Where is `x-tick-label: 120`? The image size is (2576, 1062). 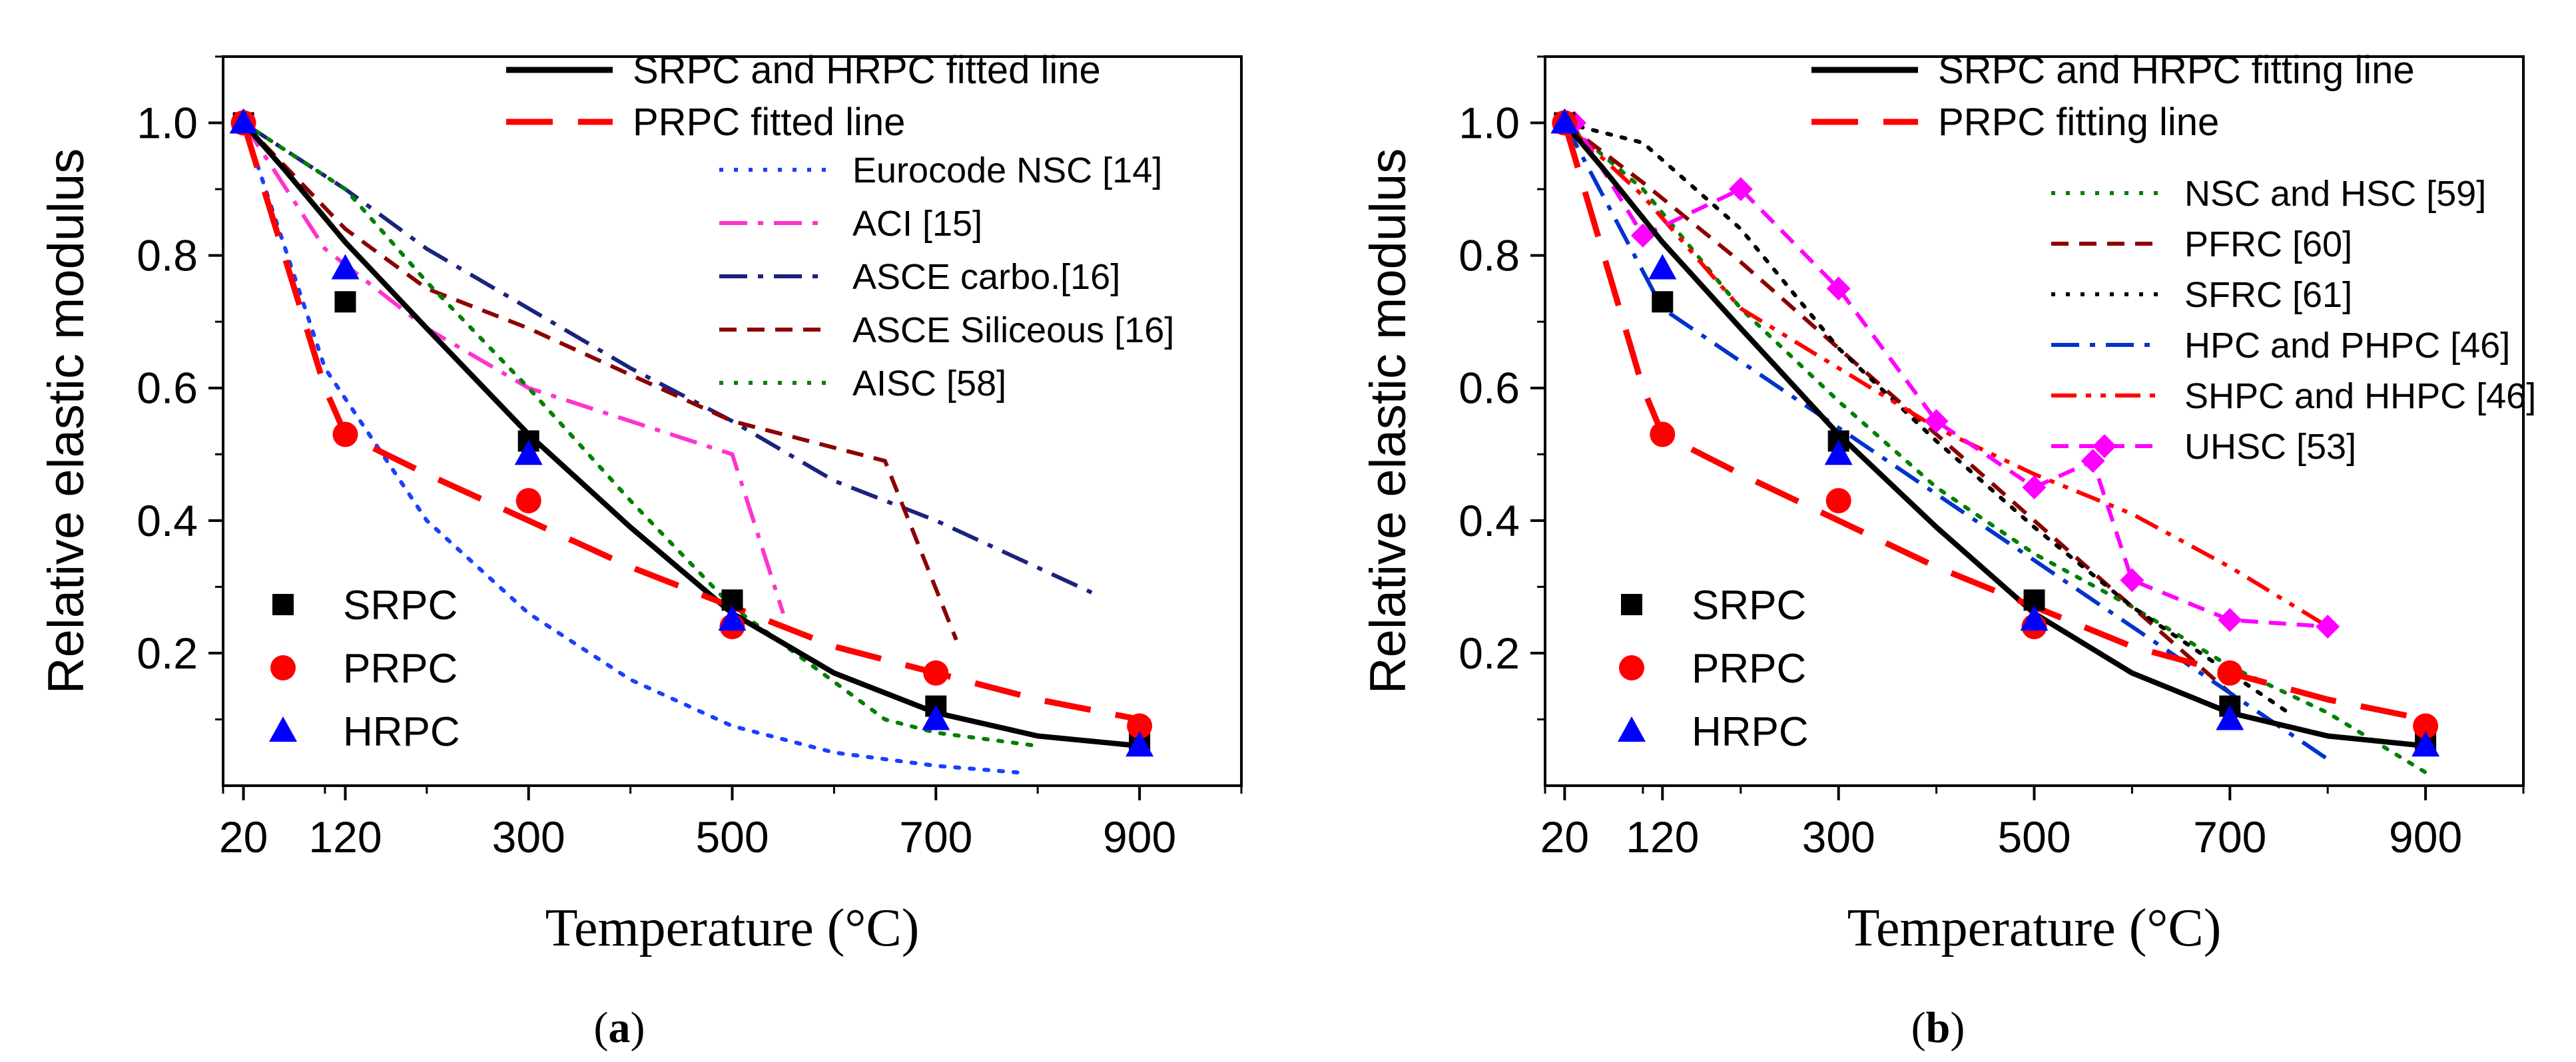 x-tick-label: 120 is located at coordinates (345, 837).